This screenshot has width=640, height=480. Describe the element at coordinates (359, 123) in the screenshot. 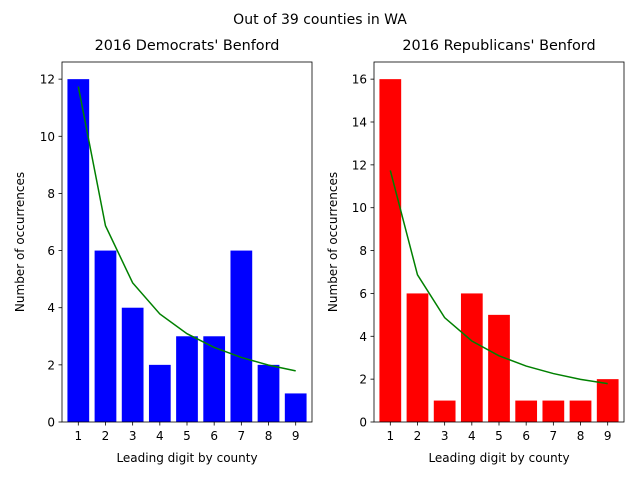

I see `y-tick-label: 14` at that location.